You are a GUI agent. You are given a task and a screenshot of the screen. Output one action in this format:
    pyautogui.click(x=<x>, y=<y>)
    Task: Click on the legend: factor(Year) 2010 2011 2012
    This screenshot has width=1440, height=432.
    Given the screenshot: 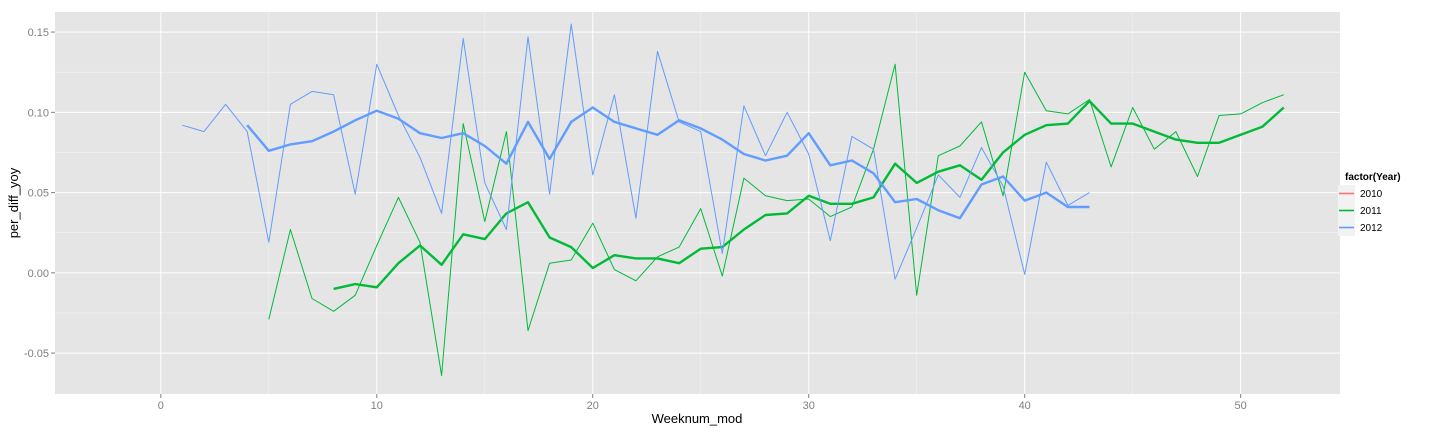 What is the action you would take?
    pyautogui.click(x=1369, y=204)
    